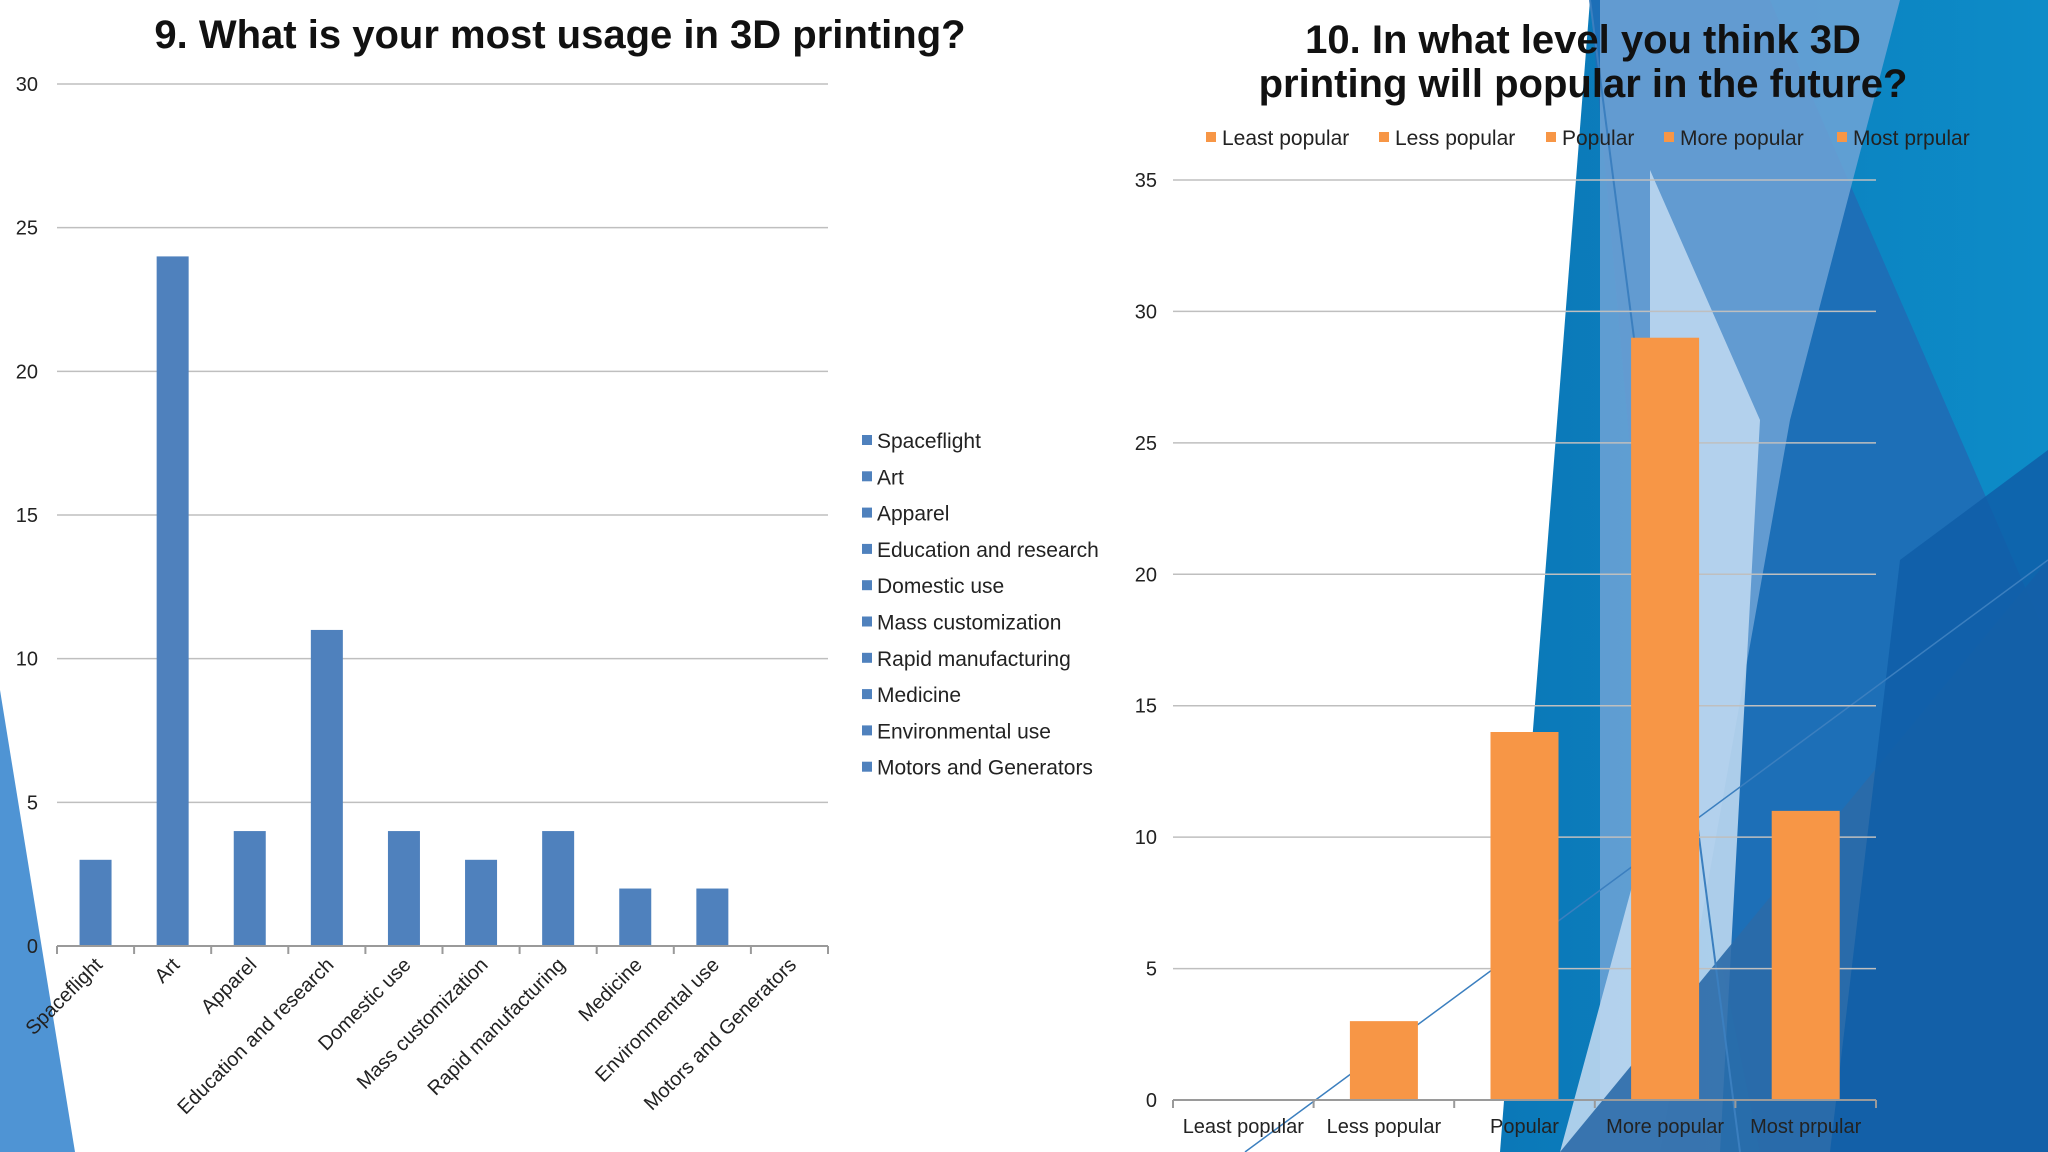  I want to click on legend-entry: Mass customization, so click(969, 623).